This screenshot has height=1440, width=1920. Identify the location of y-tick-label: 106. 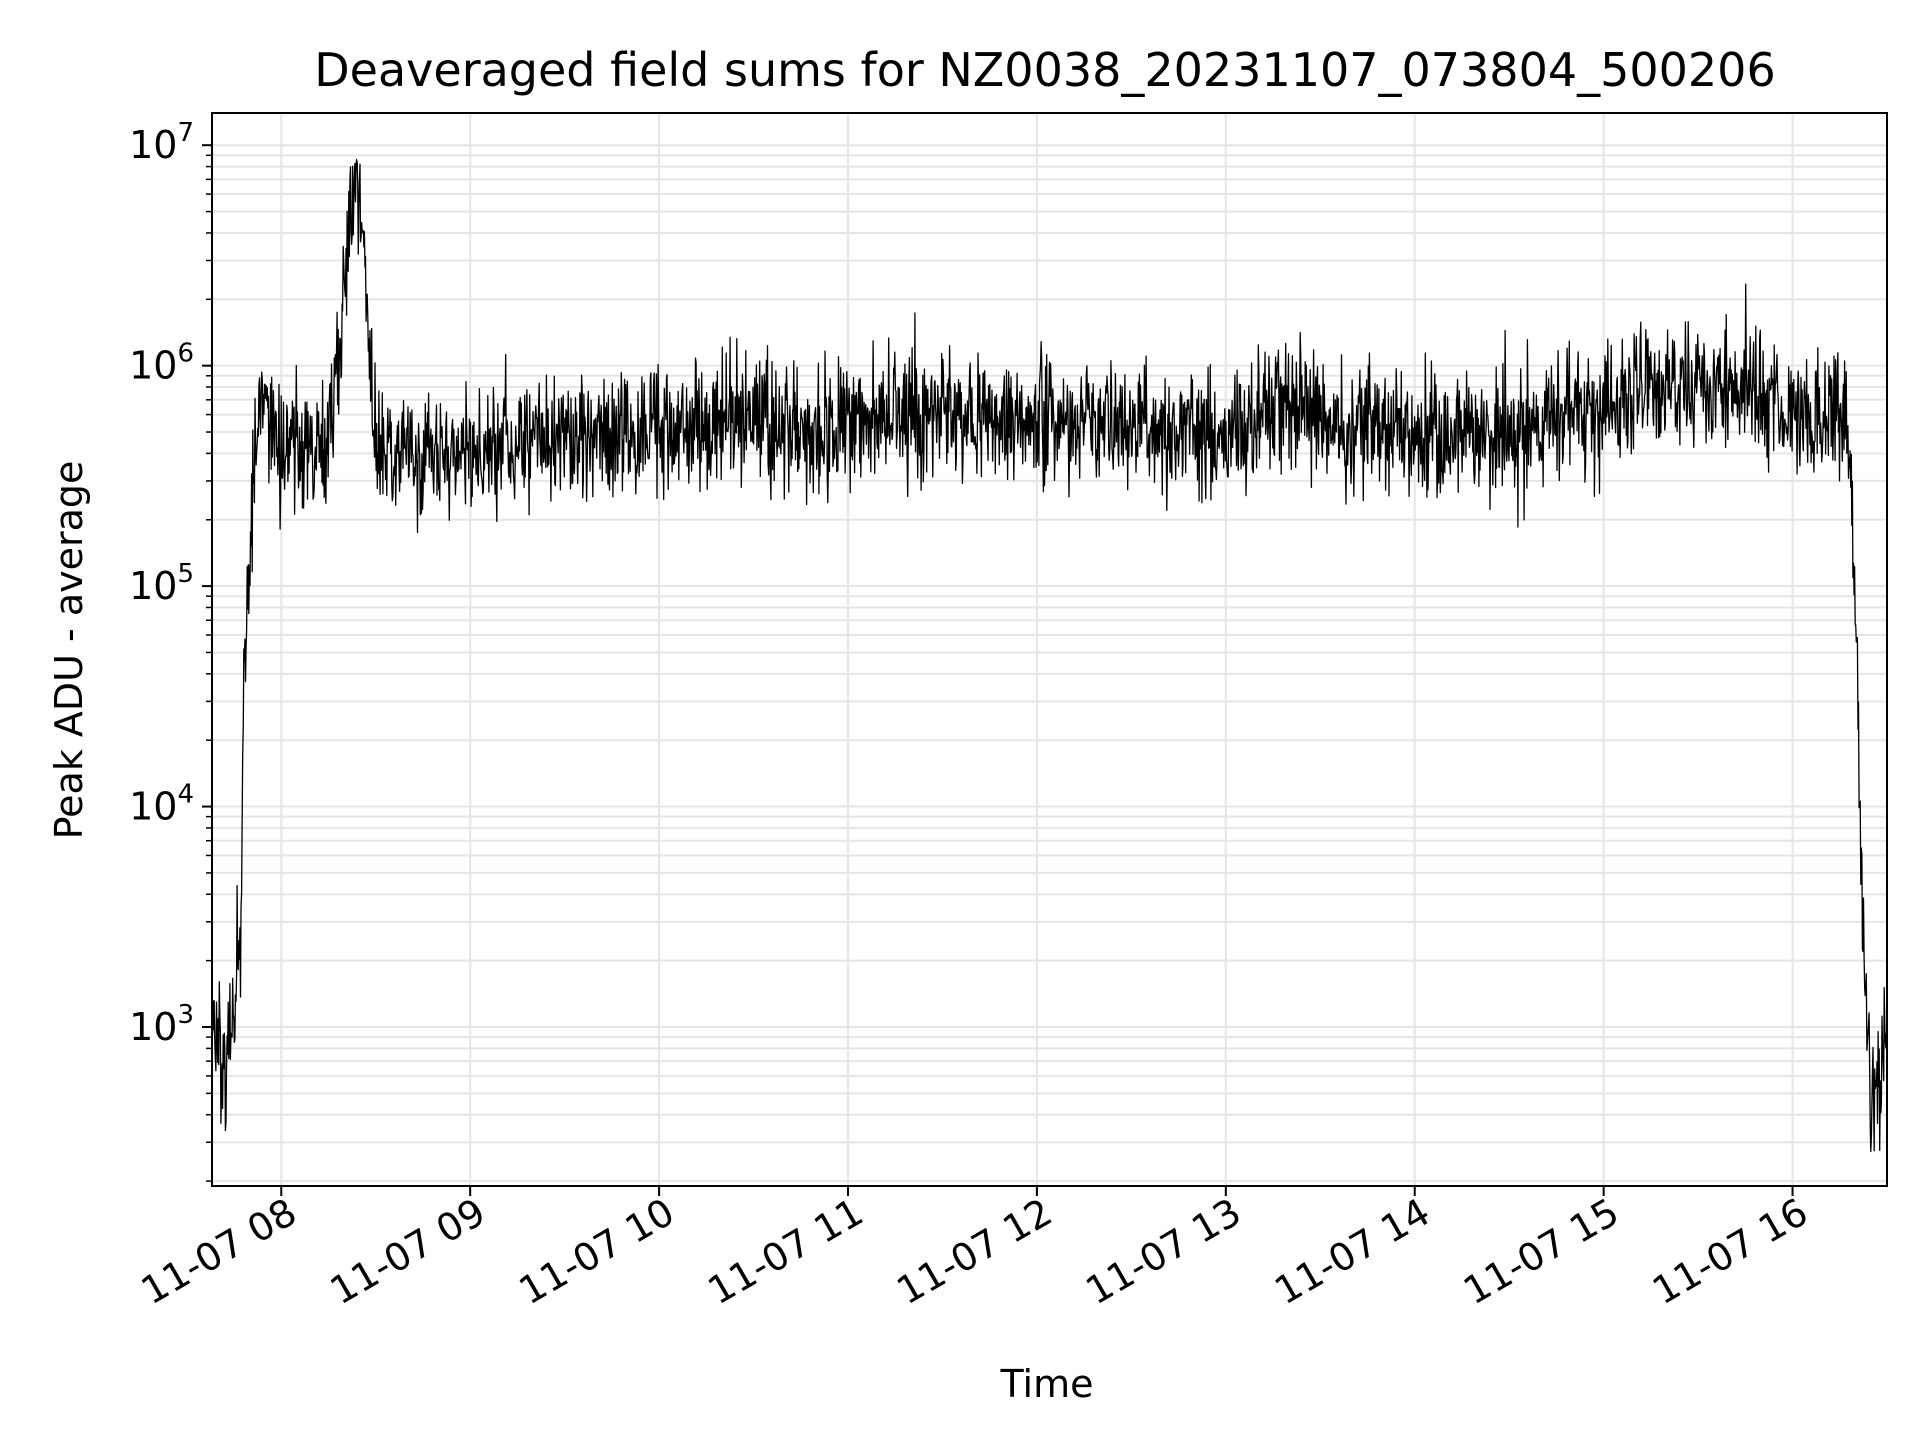
(161, 363).